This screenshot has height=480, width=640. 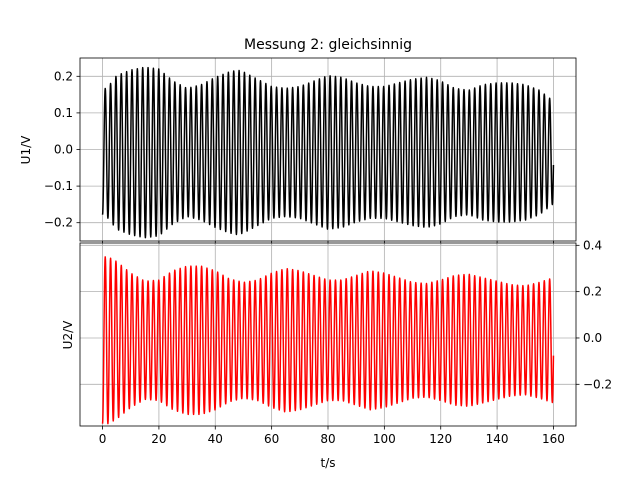 What do you see at coordinates (327, 439) in the screenshot?
I see `x-tick-label-80: 80` at bounding box center [327, 439].